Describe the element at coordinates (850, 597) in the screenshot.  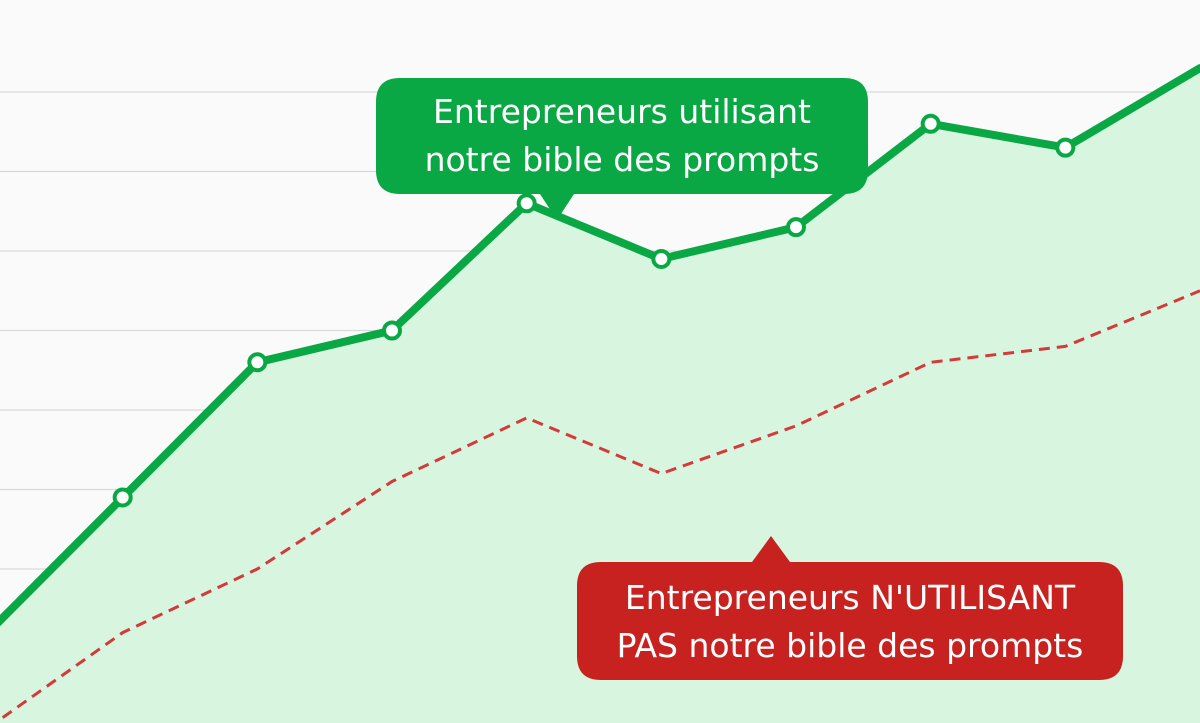
I see `annotation-without-prompts-line-1: Entrepreneurs N'UTILISANT` at that location.